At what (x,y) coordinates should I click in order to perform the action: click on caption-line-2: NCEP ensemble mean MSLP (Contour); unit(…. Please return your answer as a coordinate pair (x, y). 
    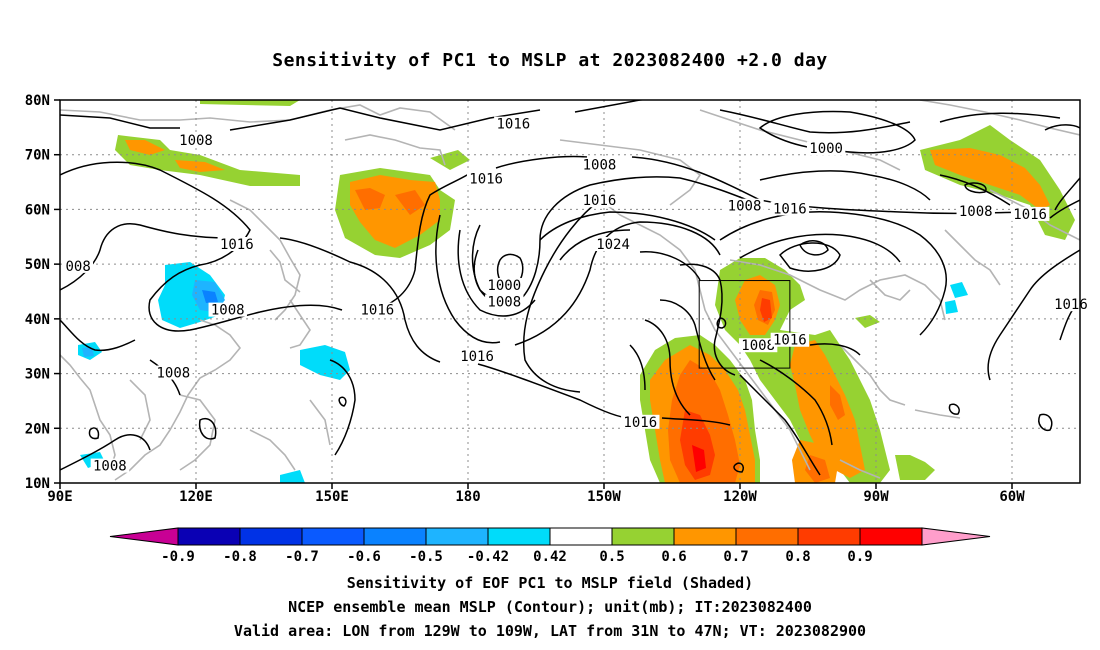
    Looking at the image, I should click on (550, 607).